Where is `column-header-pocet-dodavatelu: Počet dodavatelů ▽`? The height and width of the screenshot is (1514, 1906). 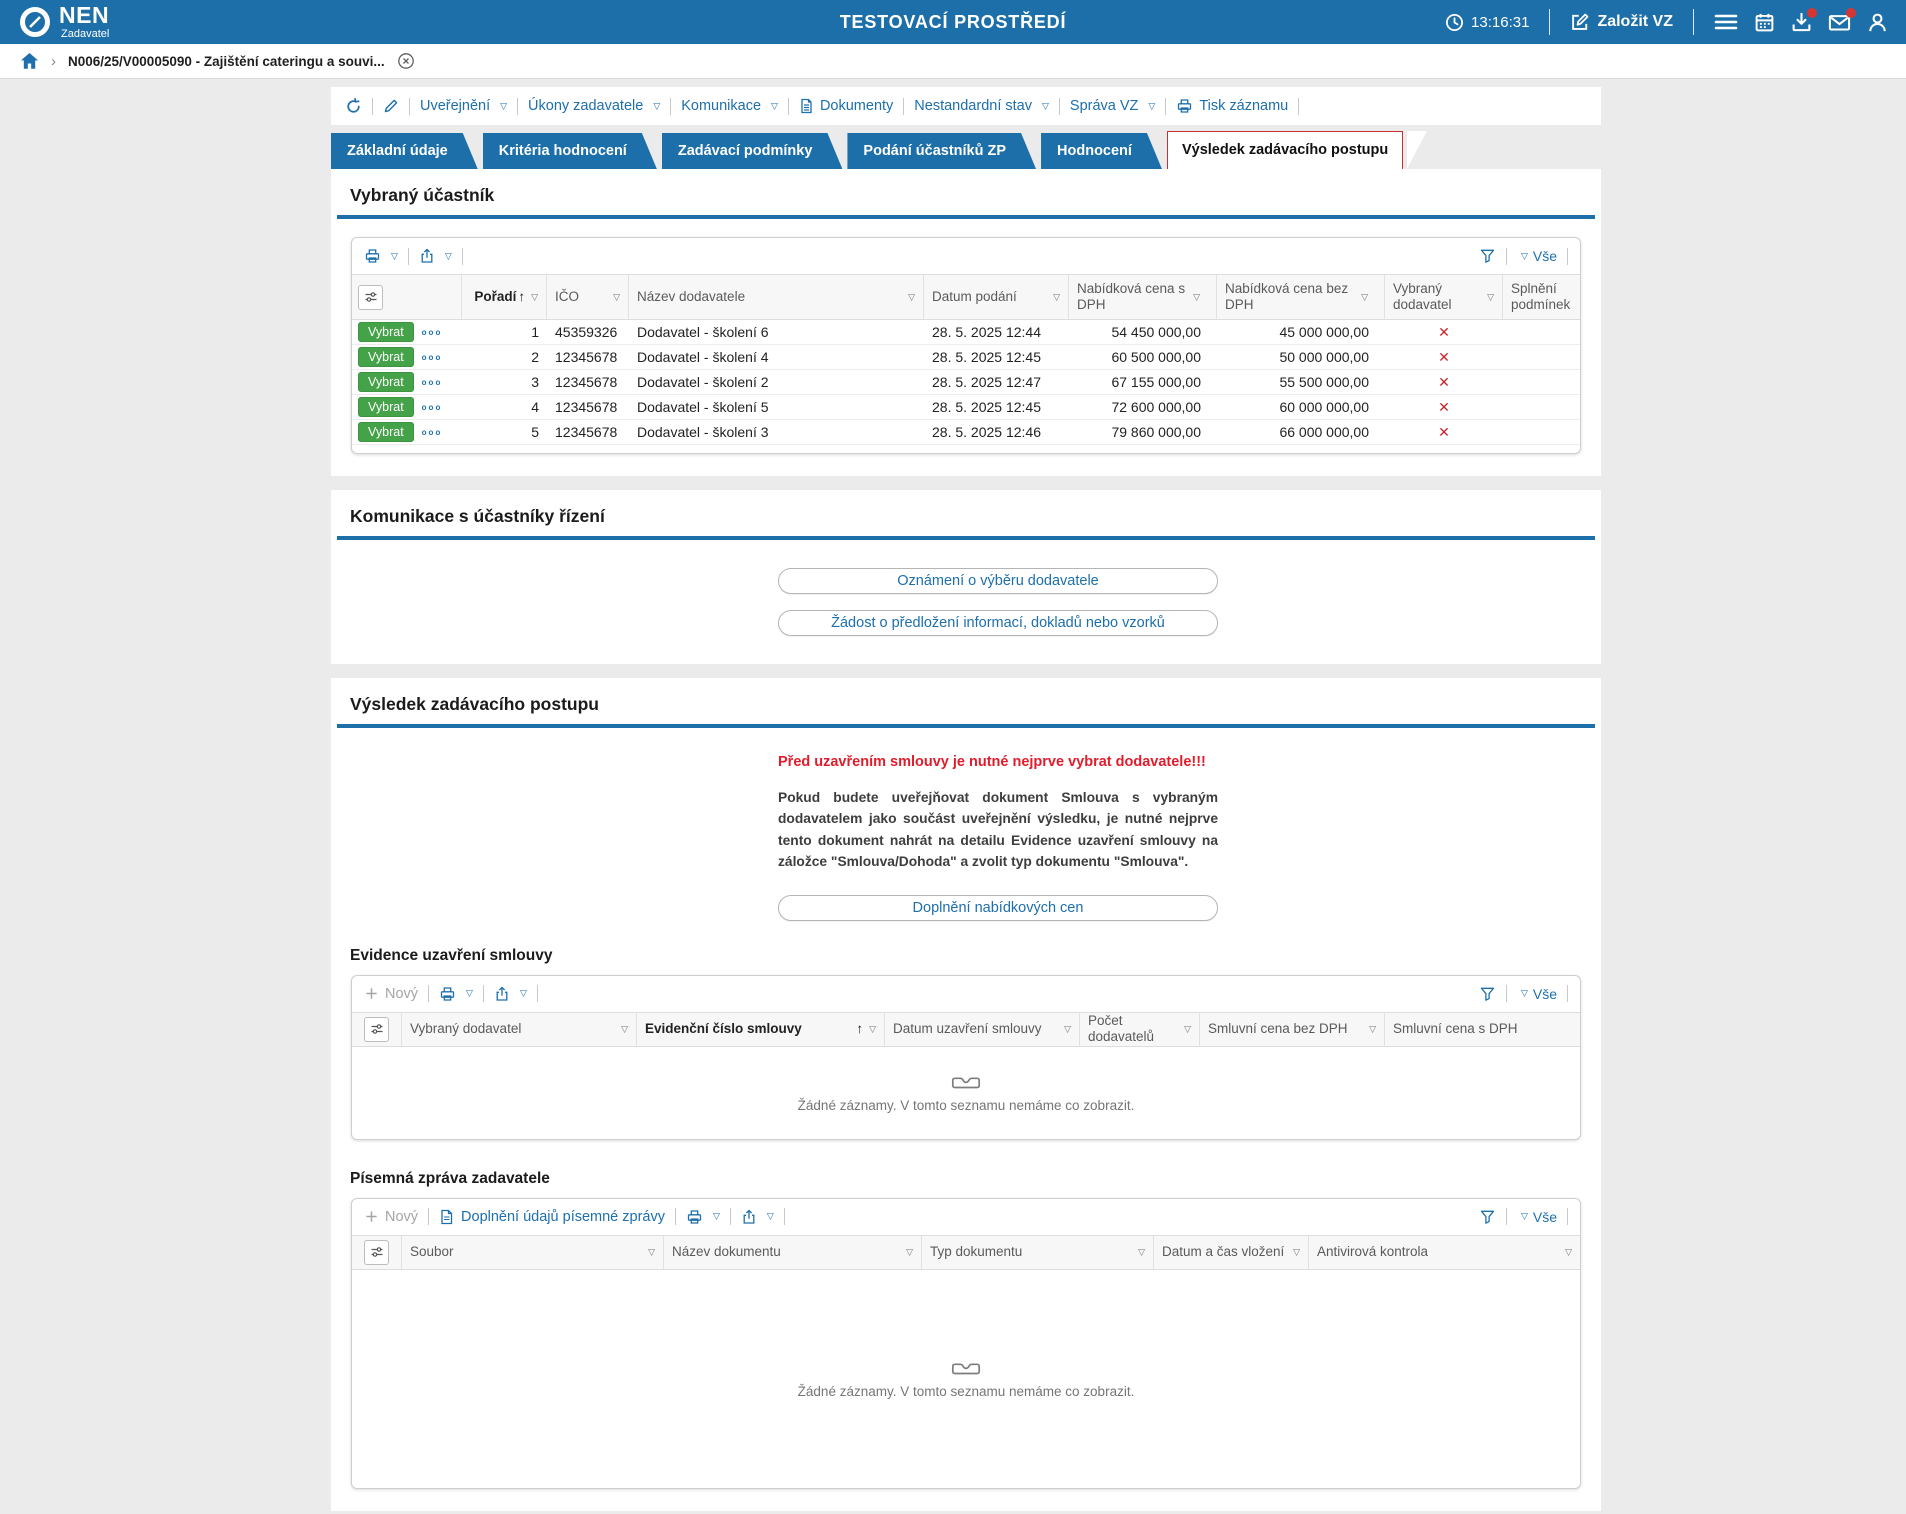 column-header-pocet-dodavatelu: Počet dodavatelů ▽ is located at coordinates (1140, 1029).